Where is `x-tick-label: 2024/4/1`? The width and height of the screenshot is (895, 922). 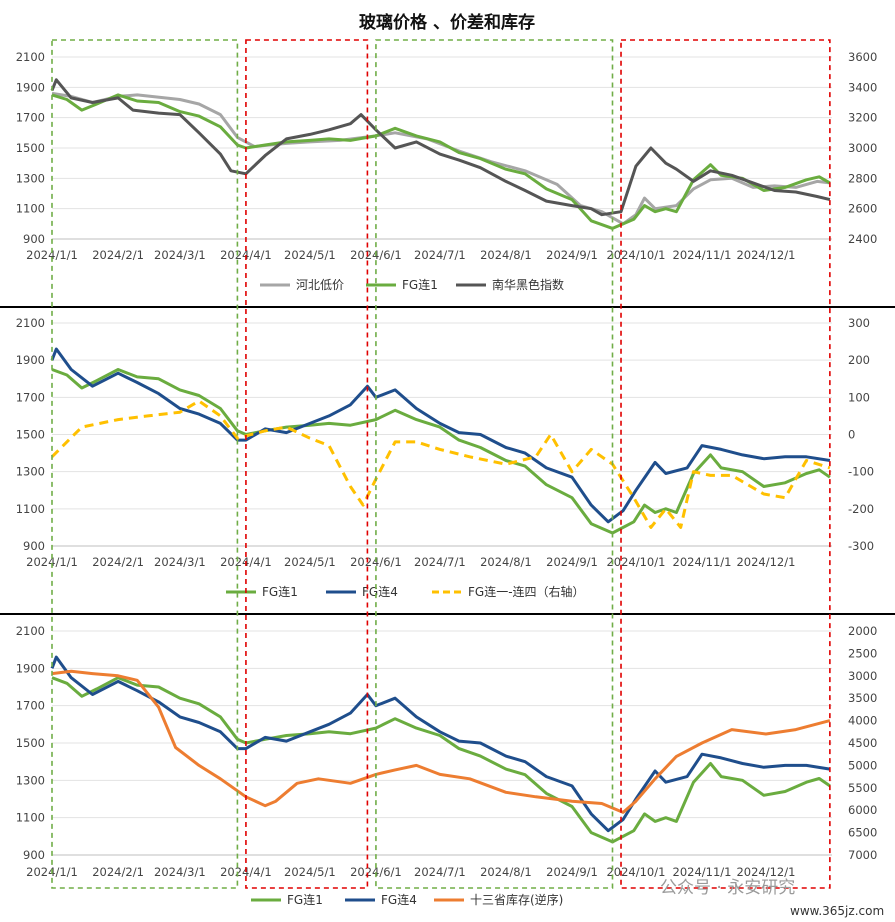 x-tick-label: 2024/4/1 is located at coordinates (246, 872).